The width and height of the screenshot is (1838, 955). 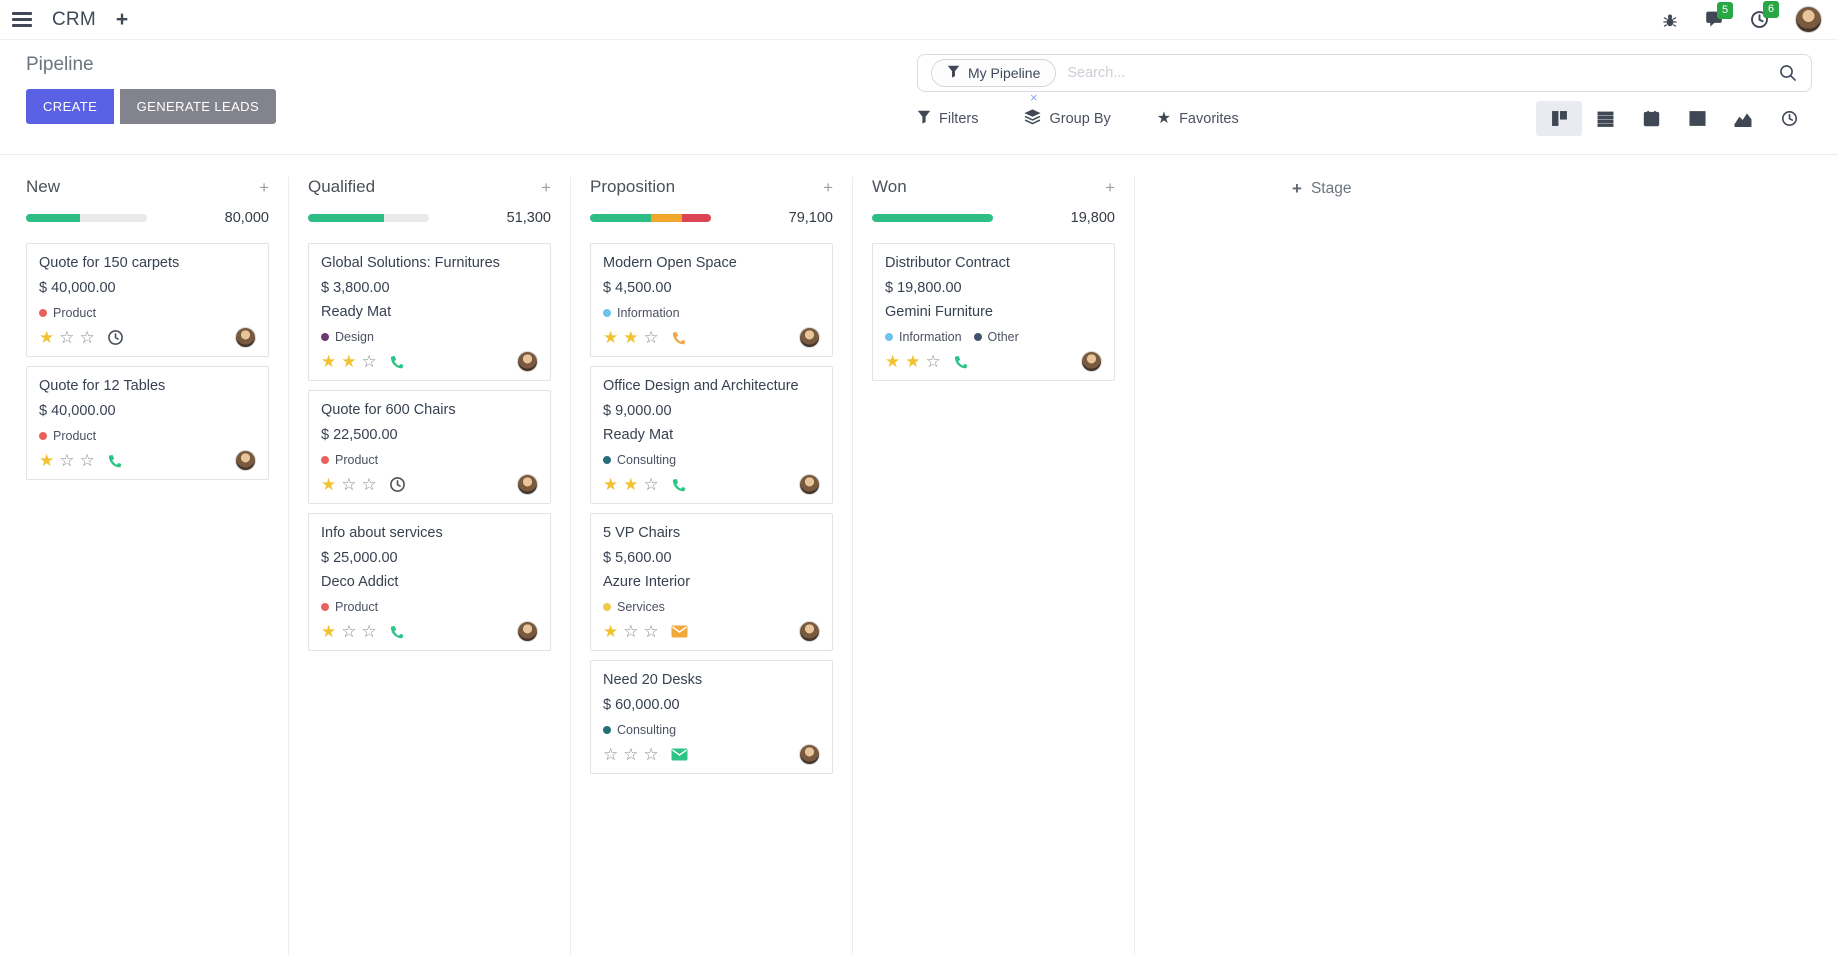 I want to click on view-graph-button, so click(x=1743, y=118).